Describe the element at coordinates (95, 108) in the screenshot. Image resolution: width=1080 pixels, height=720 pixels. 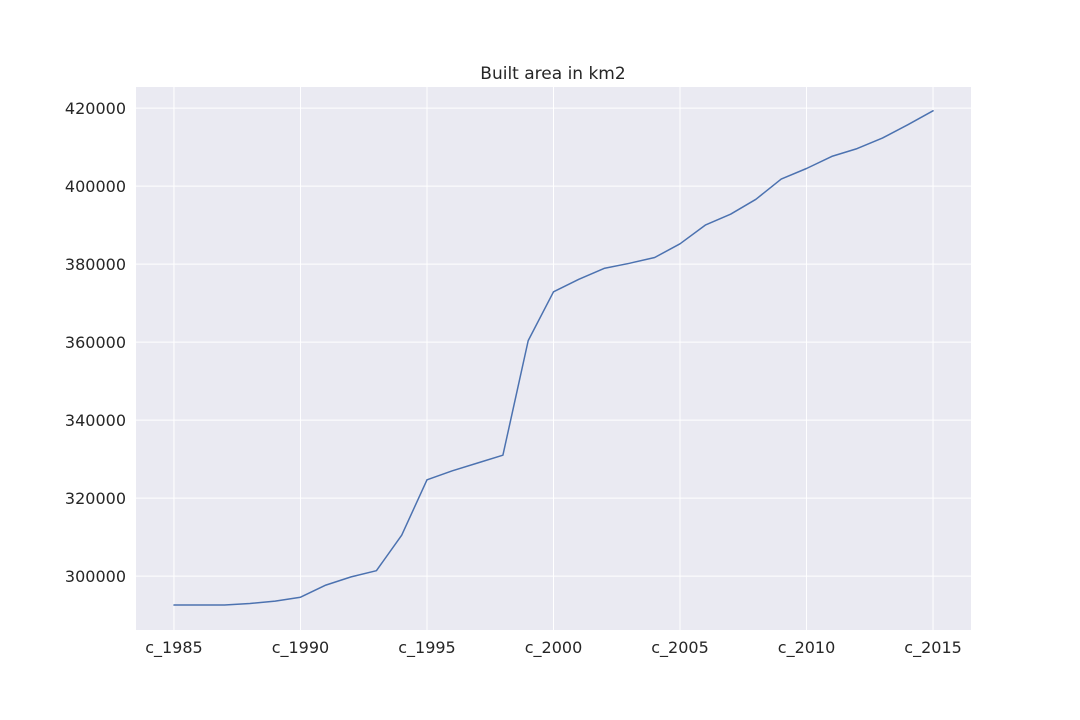
I see `y-tick-label: 420000` at that location.